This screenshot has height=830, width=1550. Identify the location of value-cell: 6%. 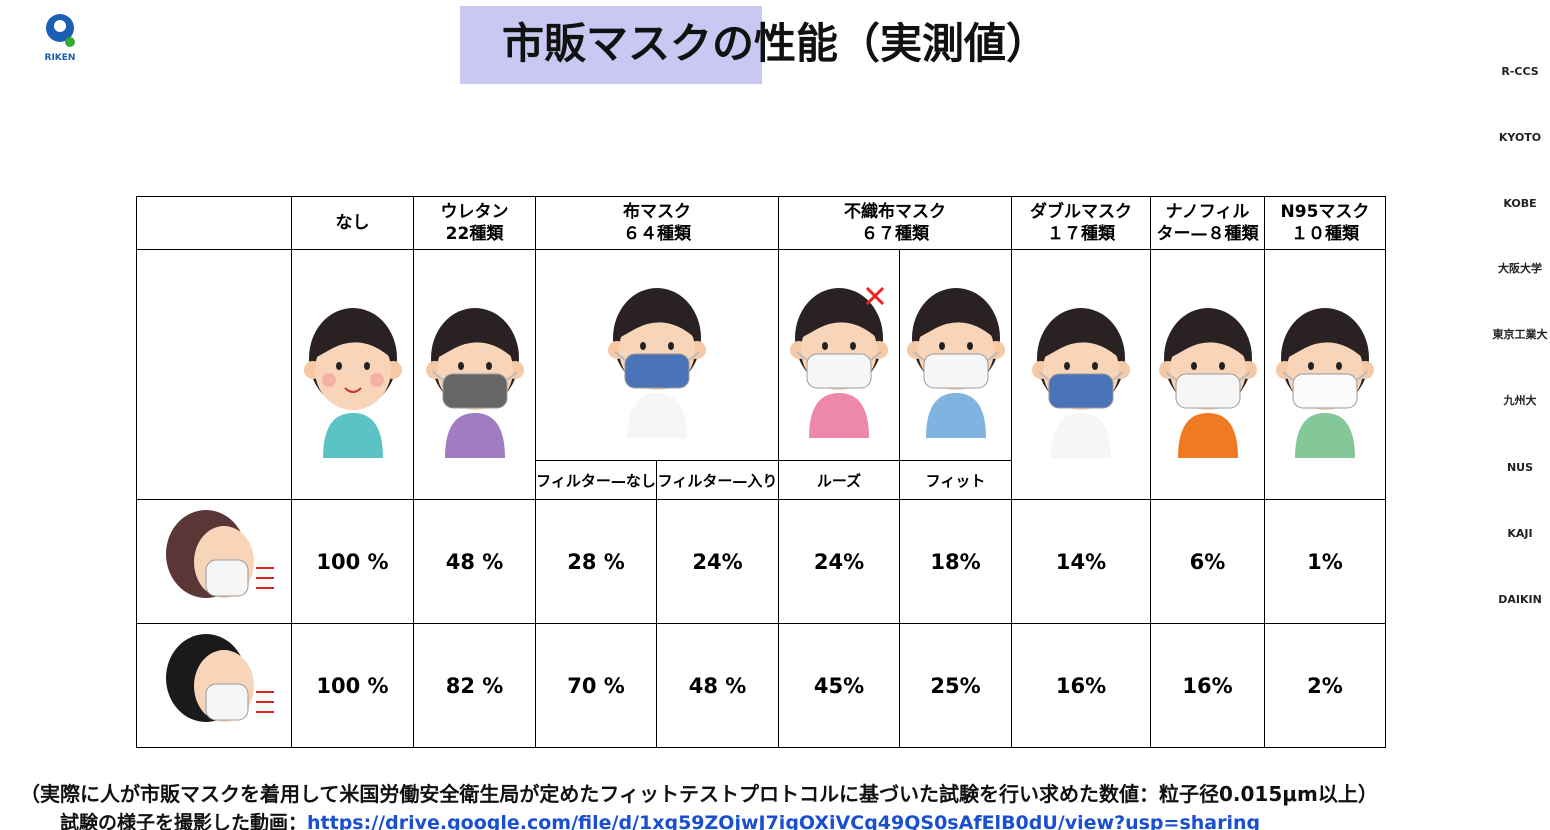
(1207, 561).